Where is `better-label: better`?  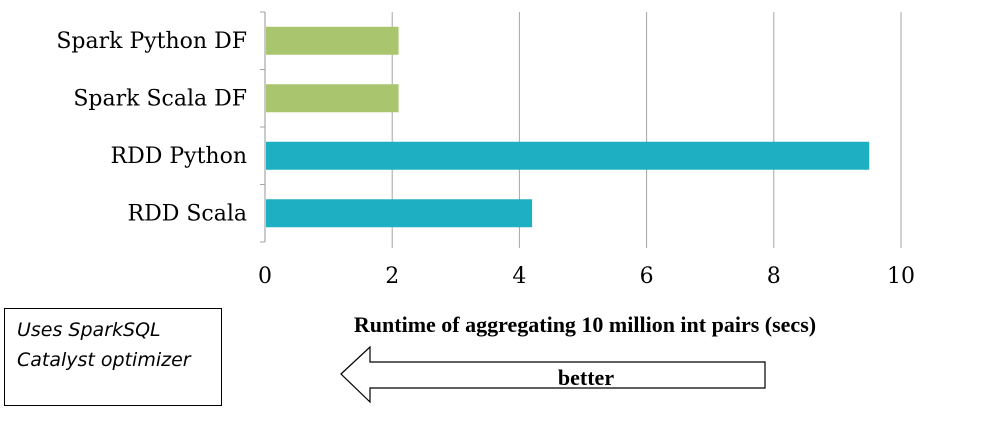 better-label: better is located at coordinates (586, 377).